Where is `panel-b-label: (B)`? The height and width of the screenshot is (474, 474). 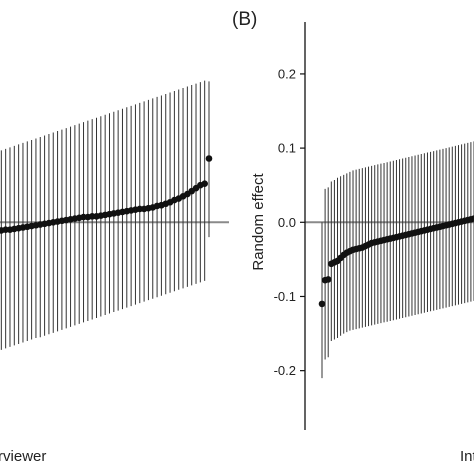
panel-b-label: (B) is located at coordinates (244, 19).